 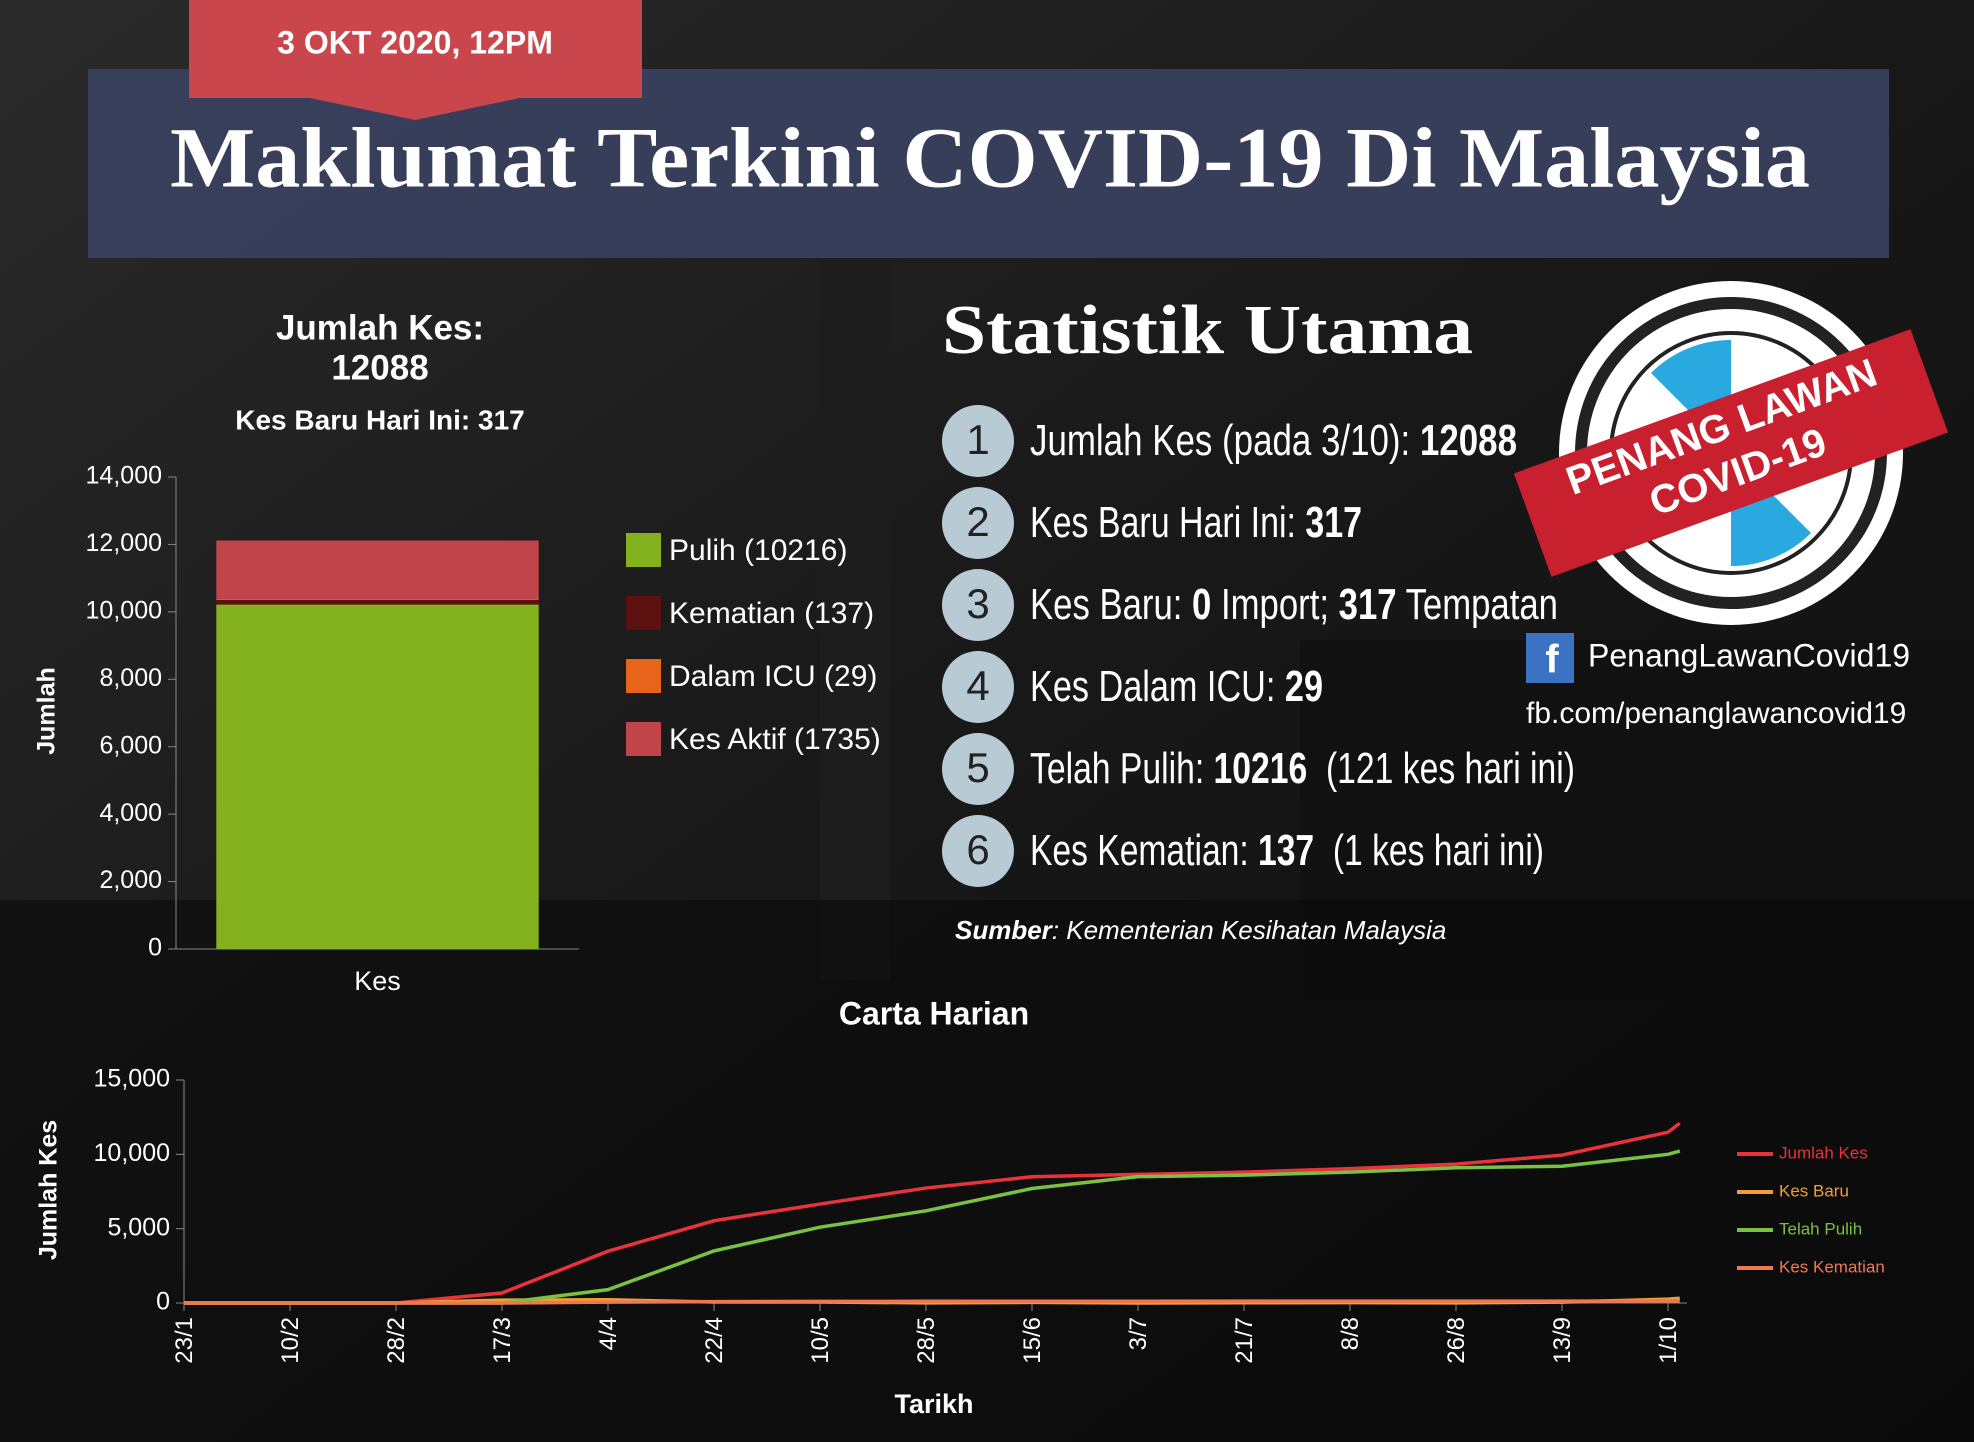 I want to click on stat-part: 29, so click(x=1304, y=686).